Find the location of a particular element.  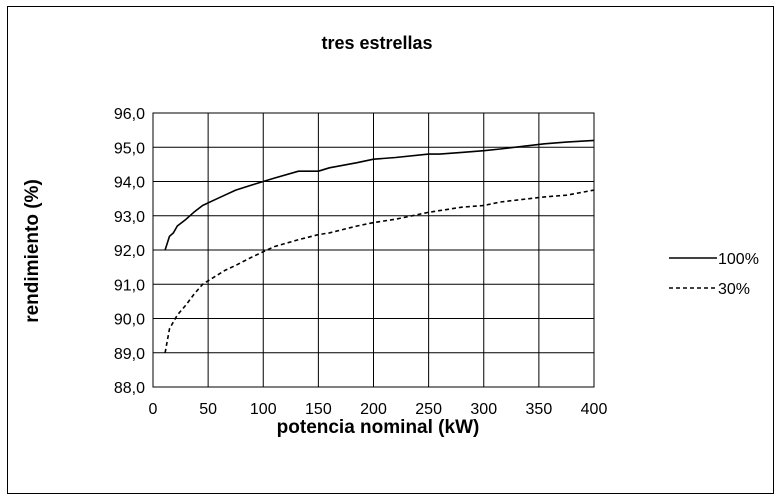

chart-title: tres estrellas is located at coordinates (376, 43).